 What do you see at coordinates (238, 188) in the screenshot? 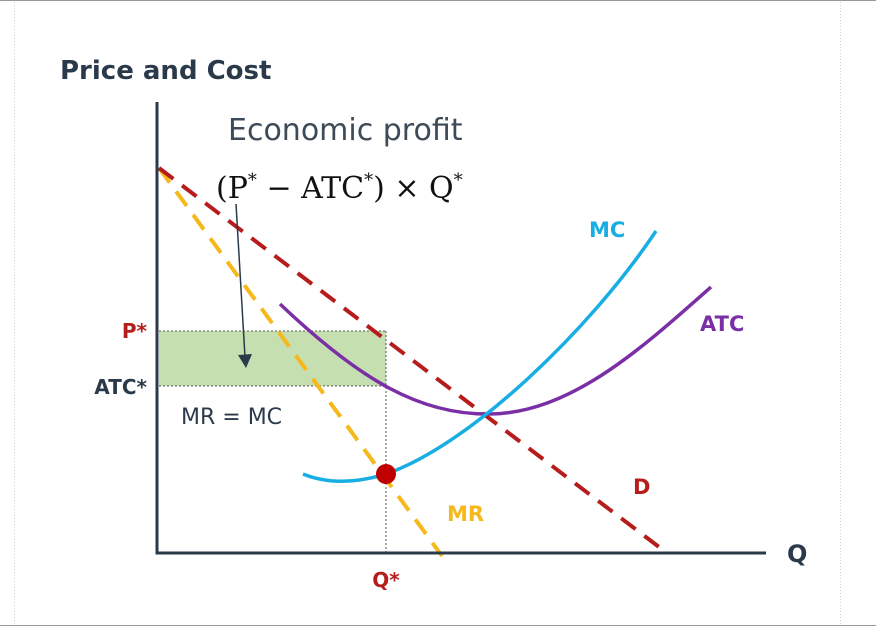
I see `formula-price: P` at bounding box center [238, 188].